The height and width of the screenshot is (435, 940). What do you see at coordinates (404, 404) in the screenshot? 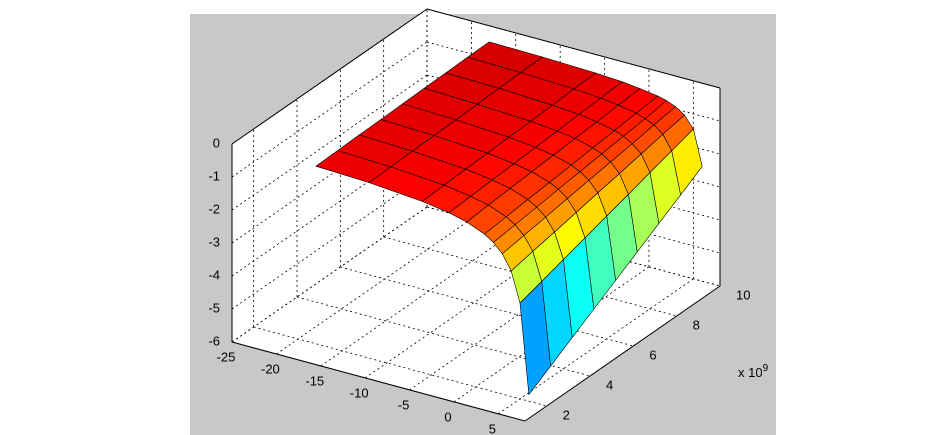
I see `x-tick-label: -5` at bounding box center [404, 404].